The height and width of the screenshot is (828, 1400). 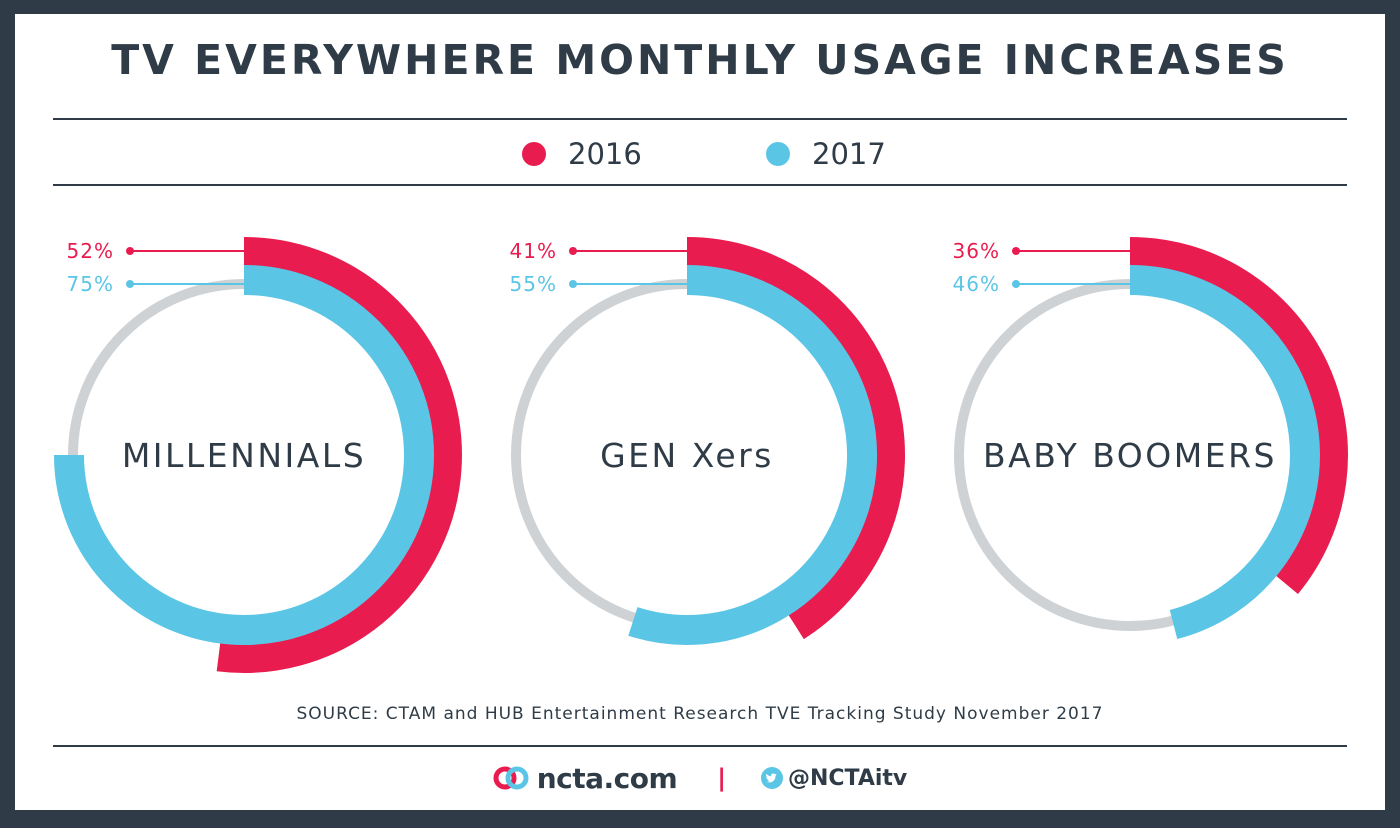 I want to click on legend-item-2017: 2017, so click(x=826, y=154).